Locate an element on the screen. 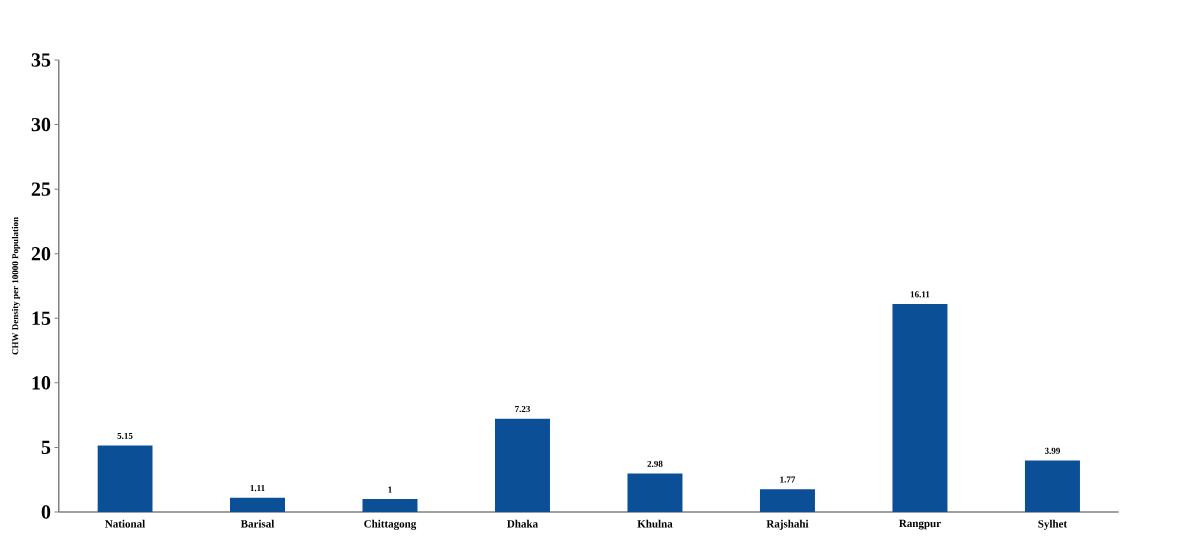 This screenshot has width=1195, height=552. y-tick-label: 5 is located at coordinates (46, 447).